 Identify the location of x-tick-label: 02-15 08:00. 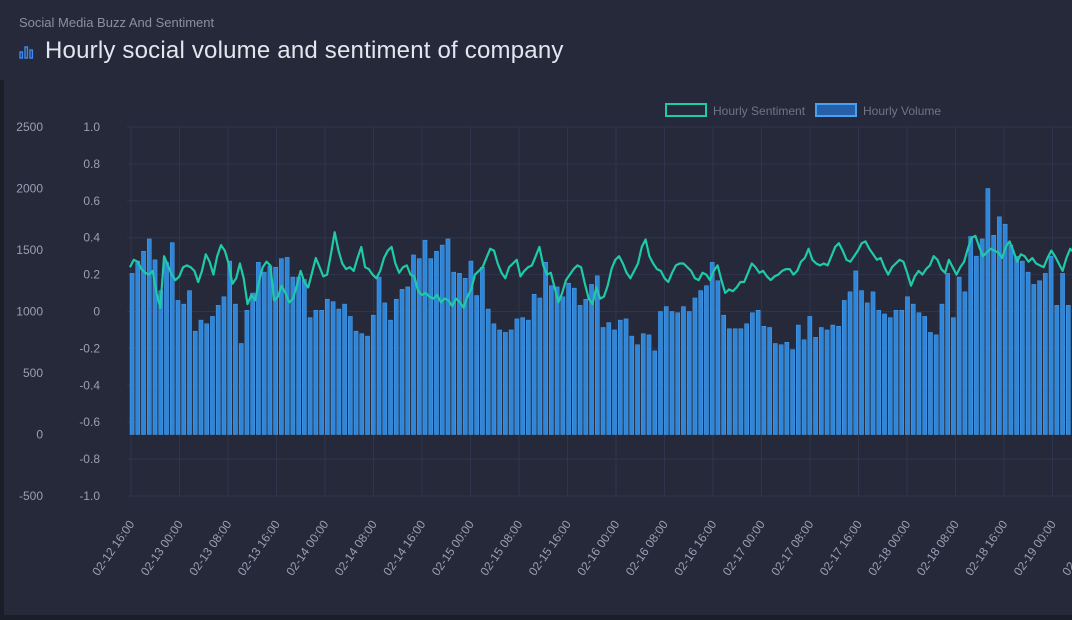
(501, 547).